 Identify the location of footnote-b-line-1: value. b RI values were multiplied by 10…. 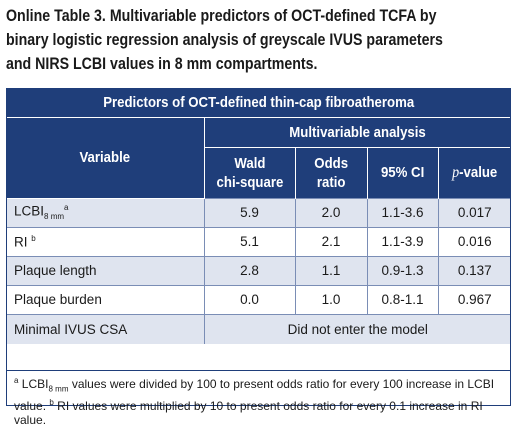
(248, 406).